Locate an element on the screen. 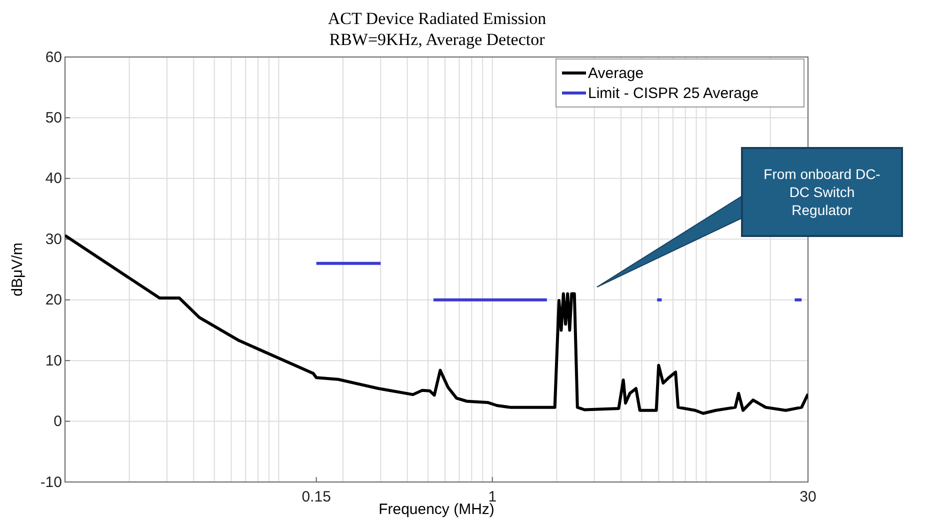 This screenshot has height=518, width=939. x-tick-label: 30 is located at coordinates (808, 497).